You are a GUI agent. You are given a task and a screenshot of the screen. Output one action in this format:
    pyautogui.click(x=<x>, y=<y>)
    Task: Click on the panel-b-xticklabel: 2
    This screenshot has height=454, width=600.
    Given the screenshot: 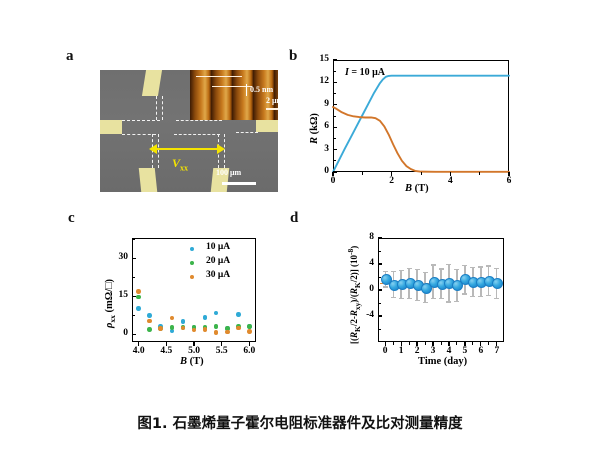 What is the action you would take?
    pyautogui.click(x=392, y=181)
    